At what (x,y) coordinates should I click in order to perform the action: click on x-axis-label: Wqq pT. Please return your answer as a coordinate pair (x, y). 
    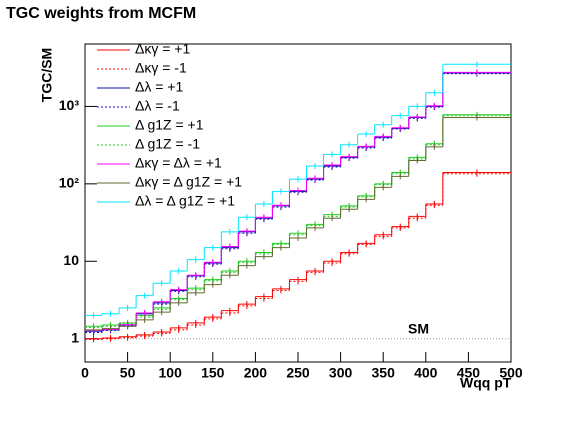
    Looking at the image, I should click on (486, 383).